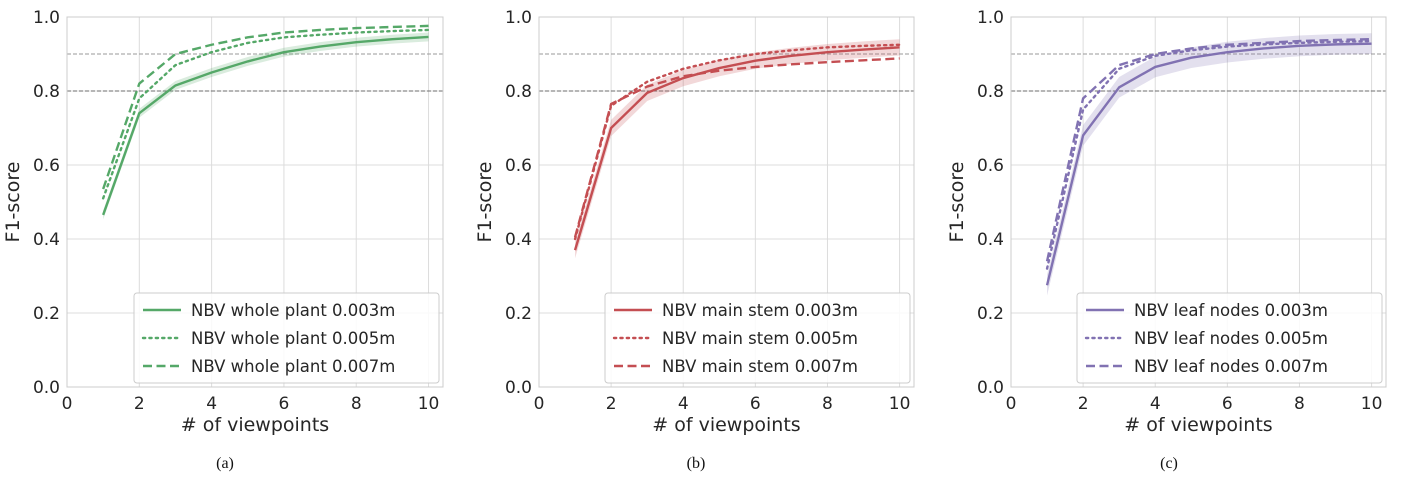 The height and width of the screenshot is (478, 1402). What do you see at coordinates (293, 310) in the screenshot?
I see `legend-label: NBV whole plant 0.003m` at bounding box center [293, 310].